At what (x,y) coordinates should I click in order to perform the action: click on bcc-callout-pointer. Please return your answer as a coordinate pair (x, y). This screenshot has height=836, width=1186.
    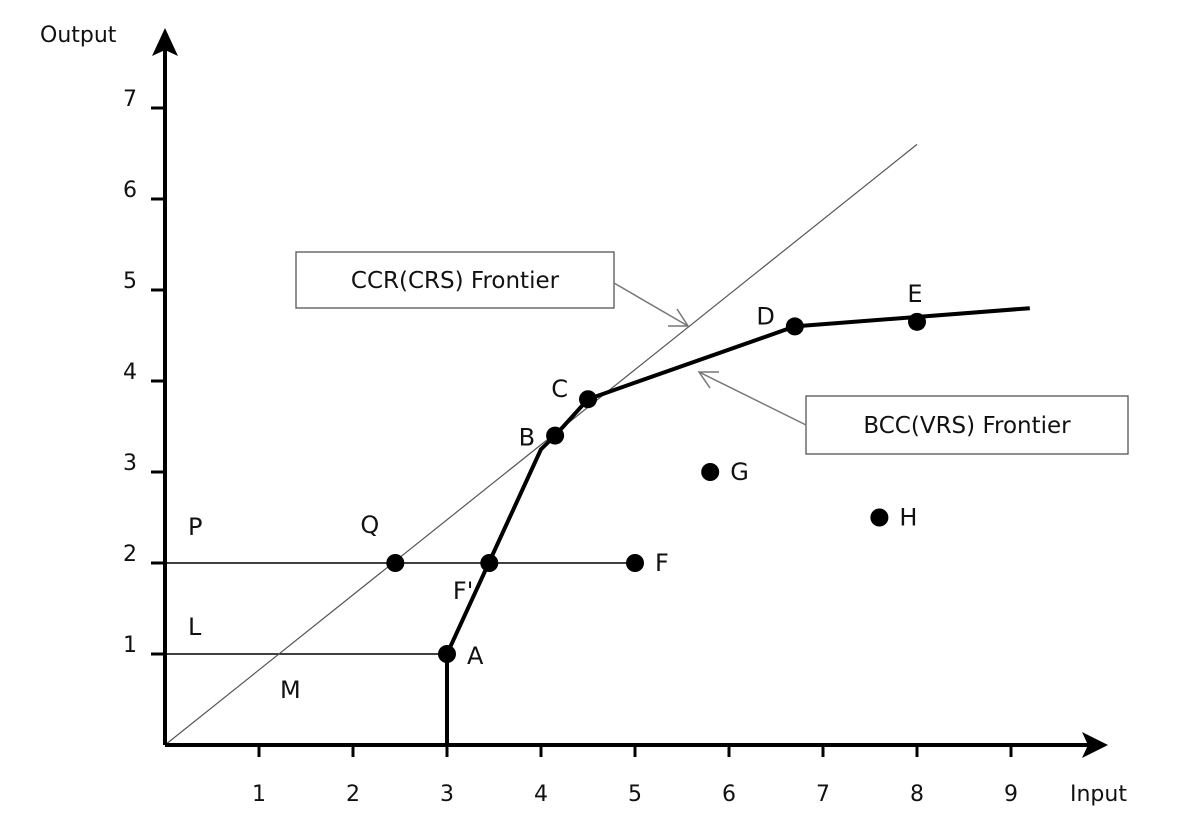
    Looking at the image, I should click on (752, 398).